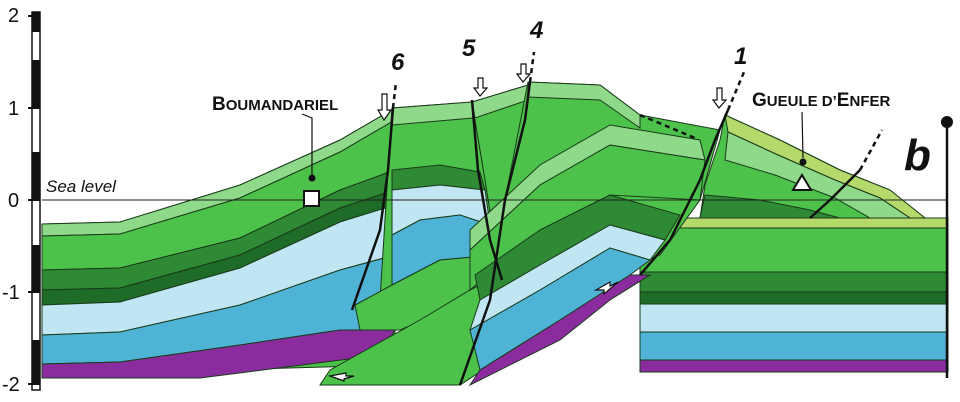 This screenshot has width=960, height=402. Describe the element at coordinates (219, 104) in the screenshot. I see `locality-boumandariel-initial: B` at that location.